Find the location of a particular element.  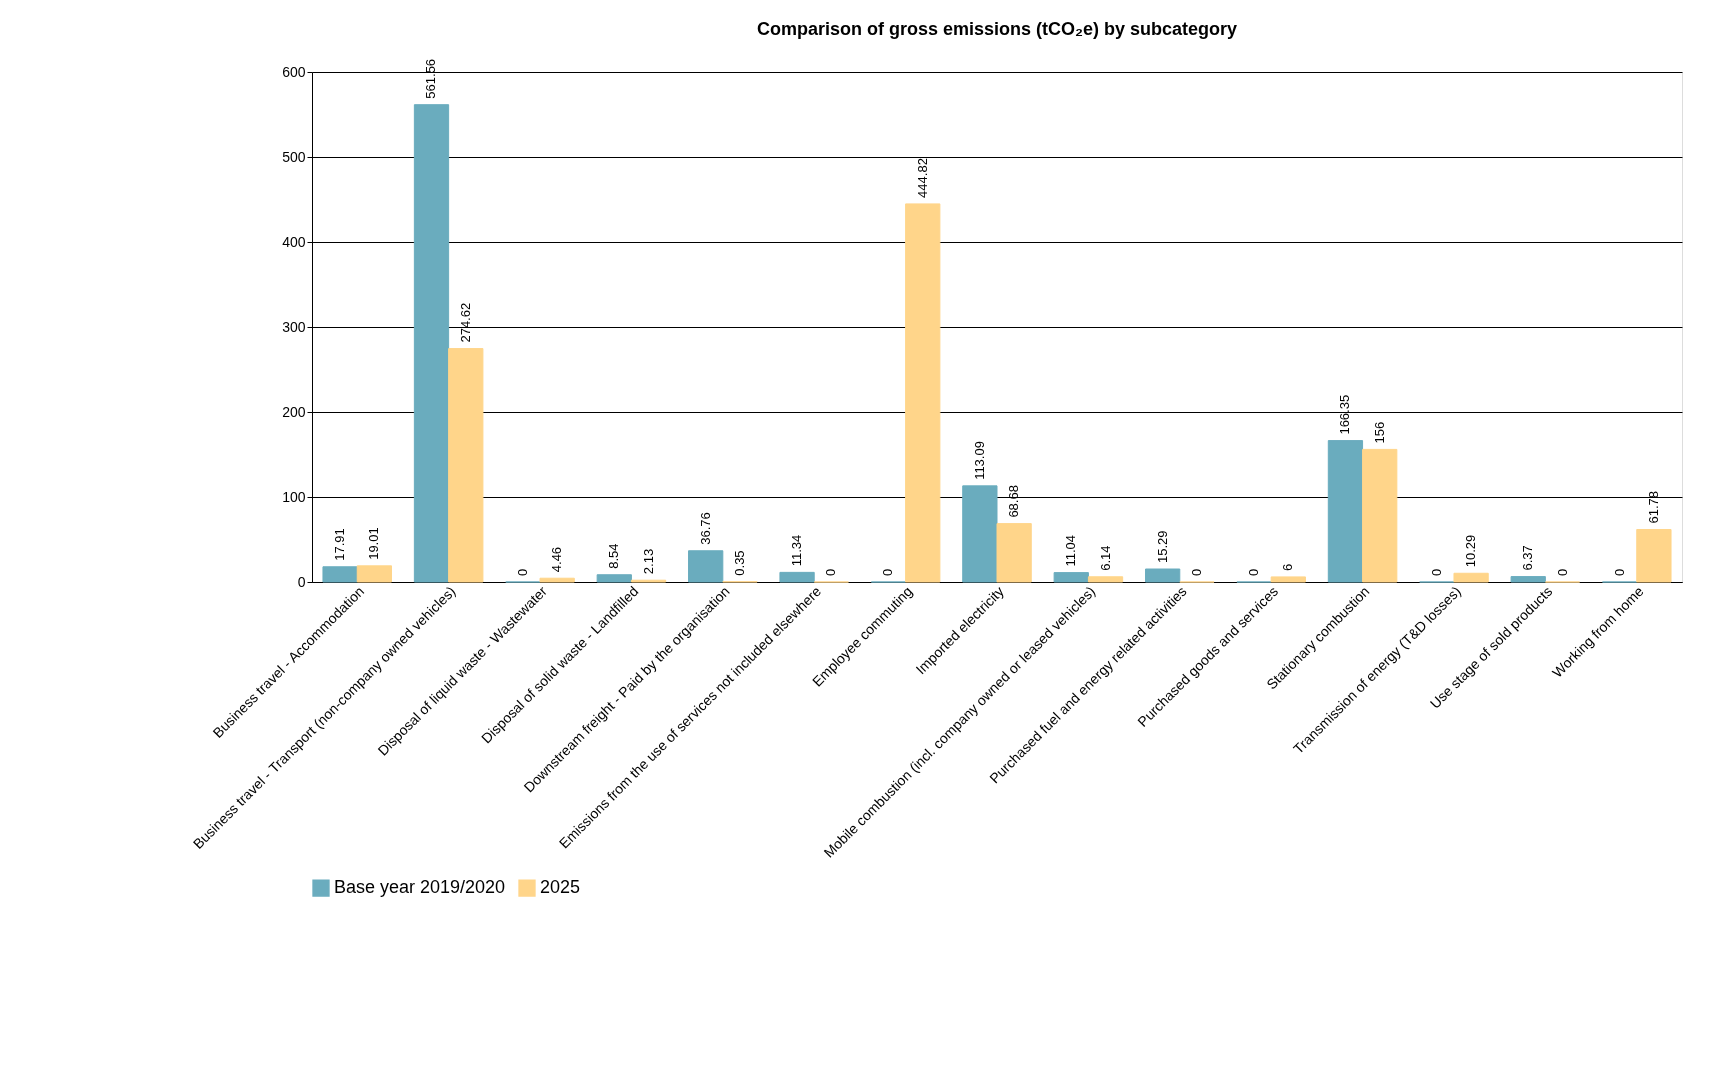

data-label: 11.04 is located at coordinates (1071, 551).